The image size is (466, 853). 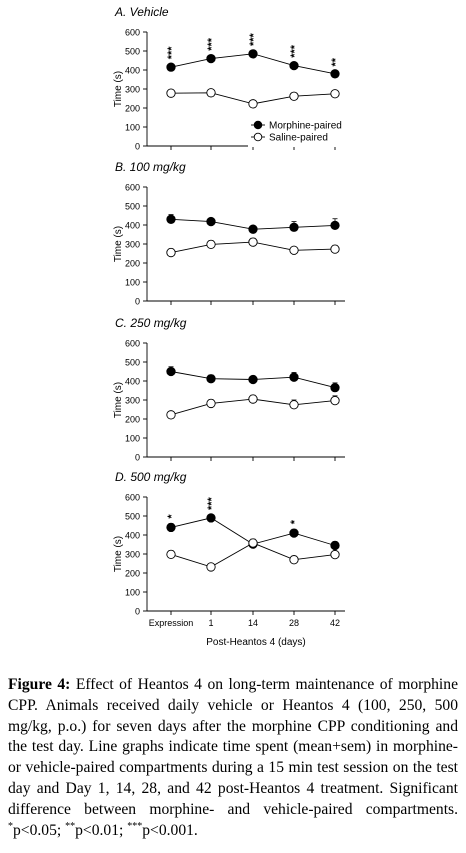 What do you see at coordinates (151, 477) in the screenshot?
I see `panel-4-title: D. 500 mg/kg` at bounding box center [151, 477].